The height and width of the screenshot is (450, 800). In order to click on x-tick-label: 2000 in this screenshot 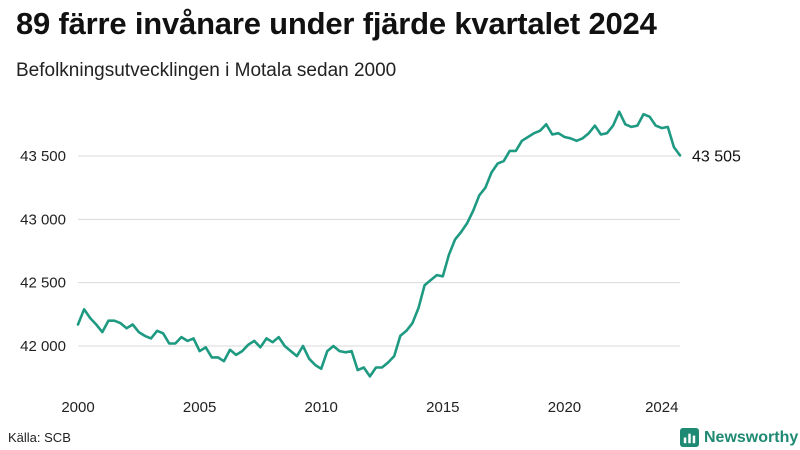, I will do `click(77, 407)`.